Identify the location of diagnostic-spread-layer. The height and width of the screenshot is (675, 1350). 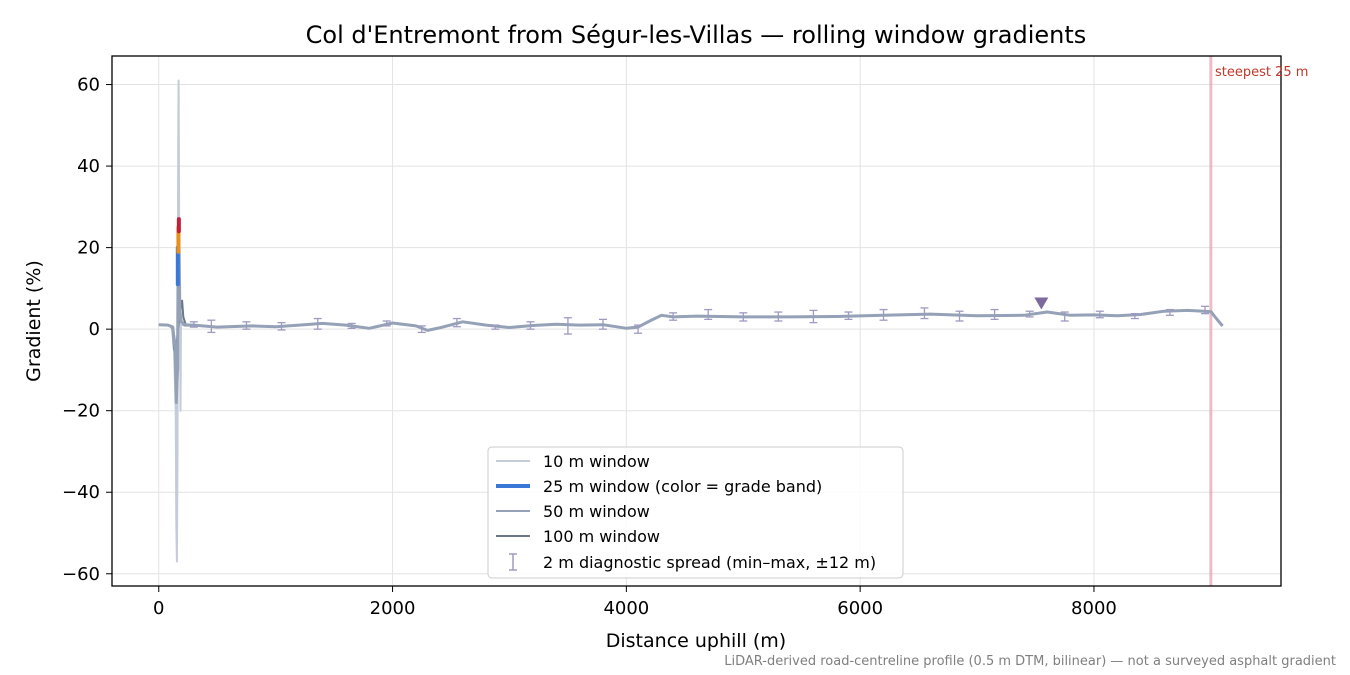
(699, 320).